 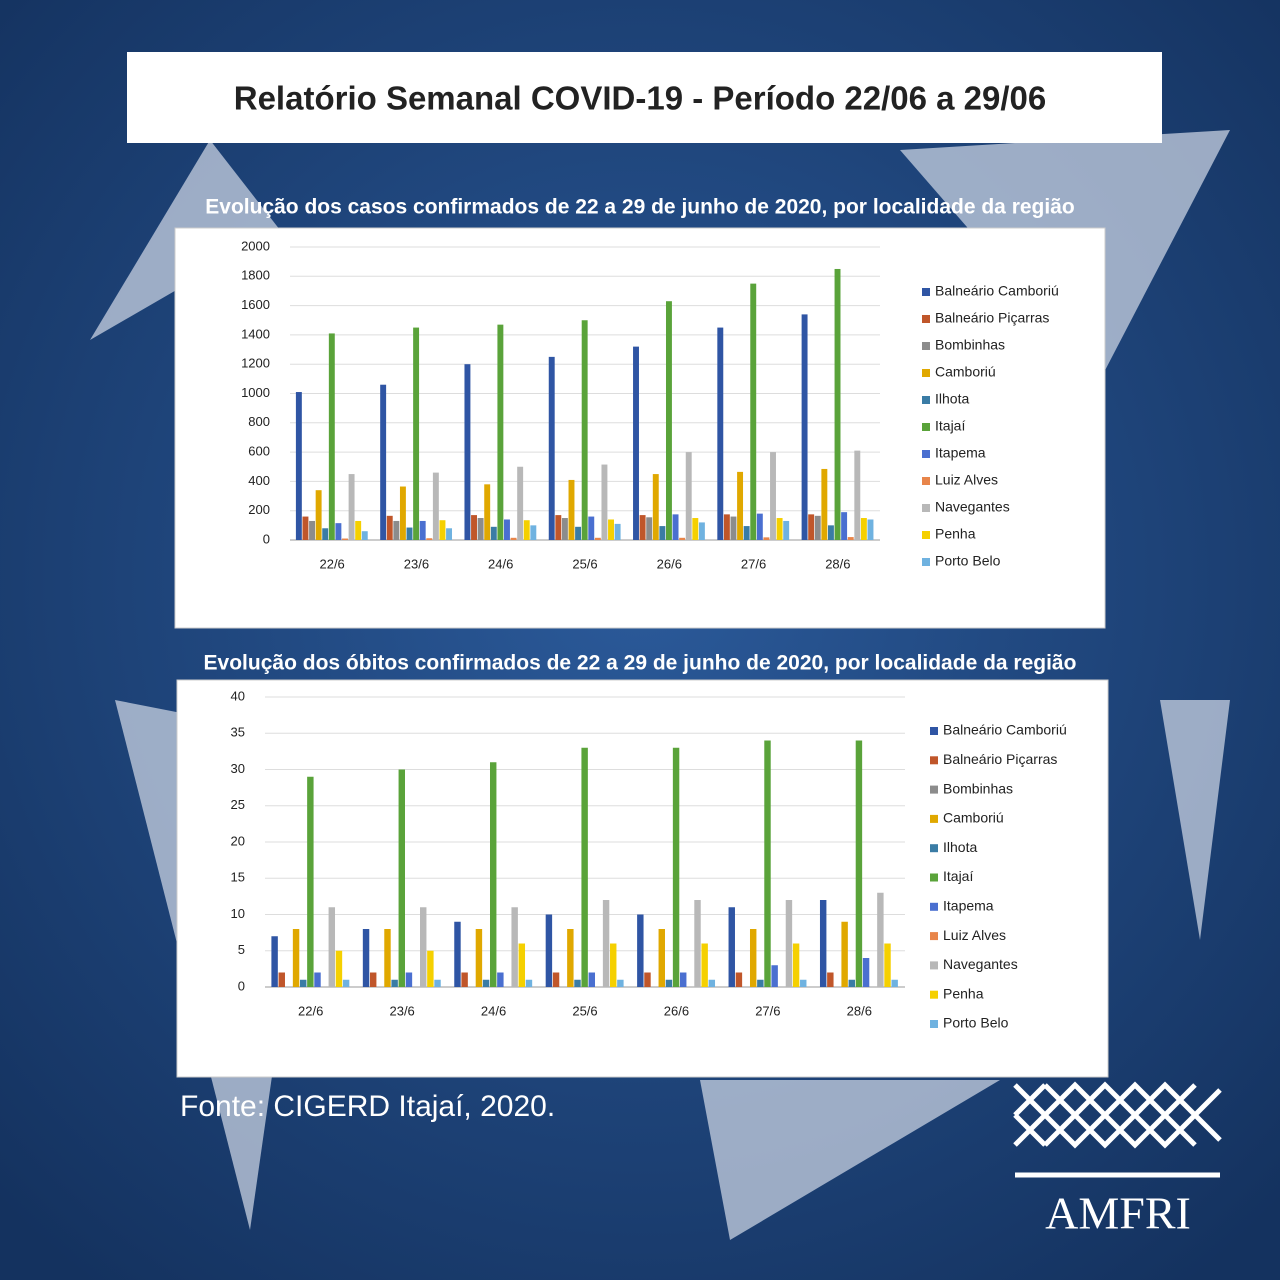 I want to click on legend-label: Camboriú, so click(x=965, y=372).